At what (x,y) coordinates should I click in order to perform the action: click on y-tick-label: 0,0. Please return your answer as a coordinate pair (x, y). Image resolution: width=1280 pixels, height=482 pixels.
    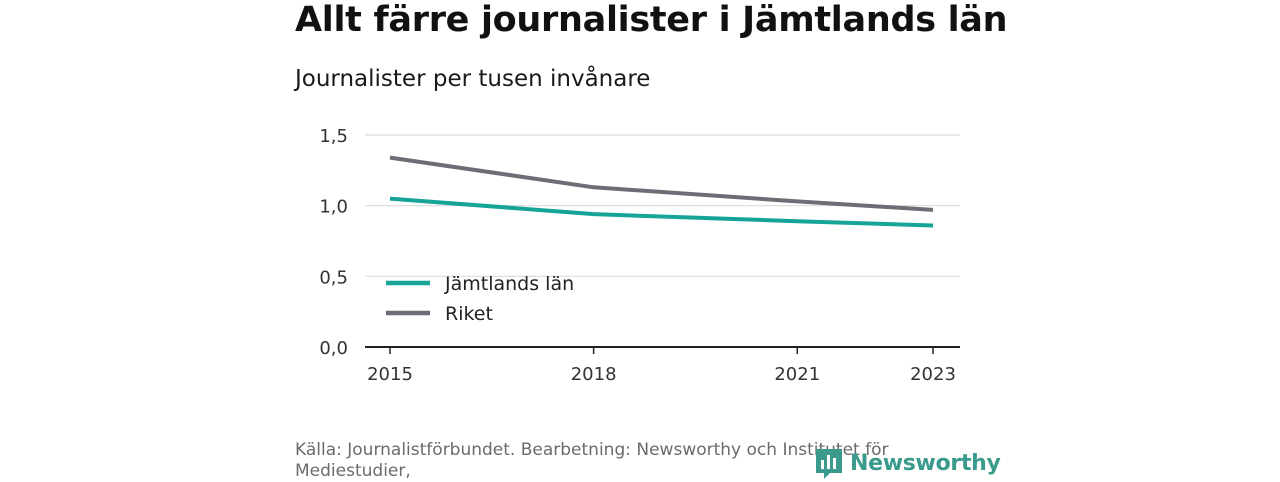
    Looking at the image, I should click on (333, 348).